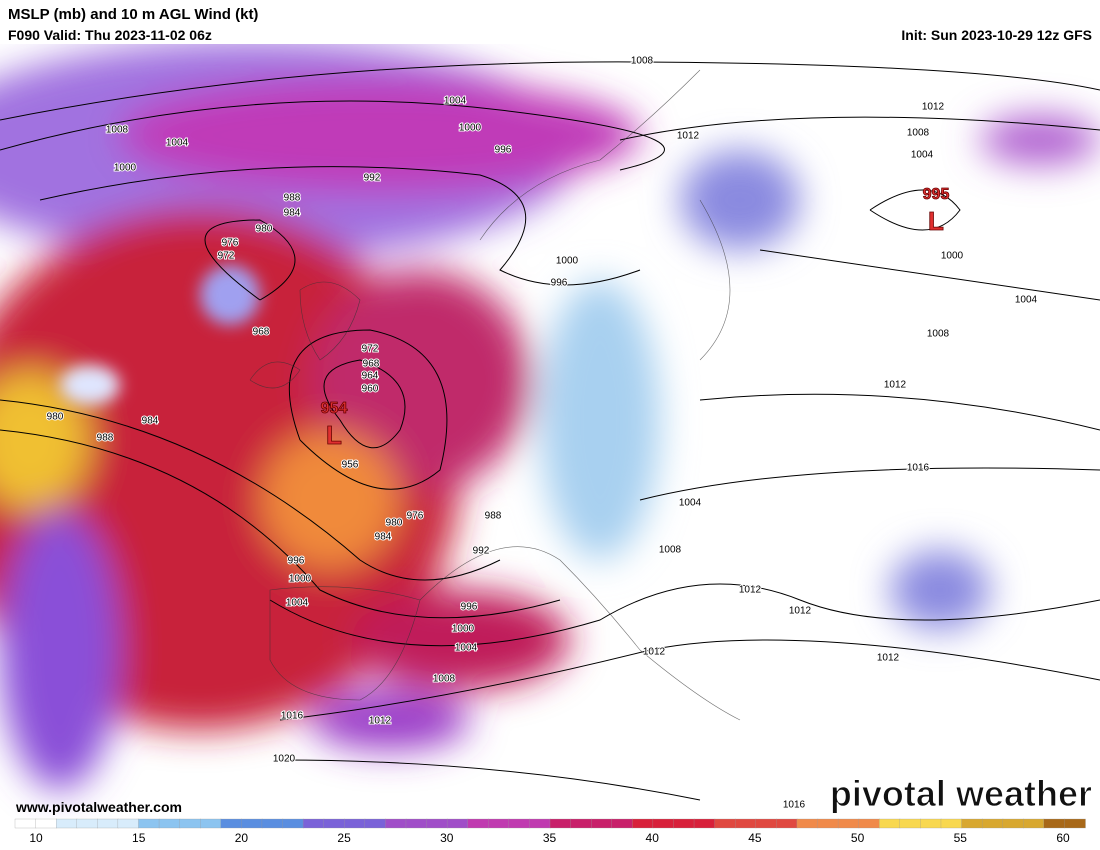 This screenshot has height=850, width=1100. I want to click on colorbar-tick-label: 10, so click(36, 838).